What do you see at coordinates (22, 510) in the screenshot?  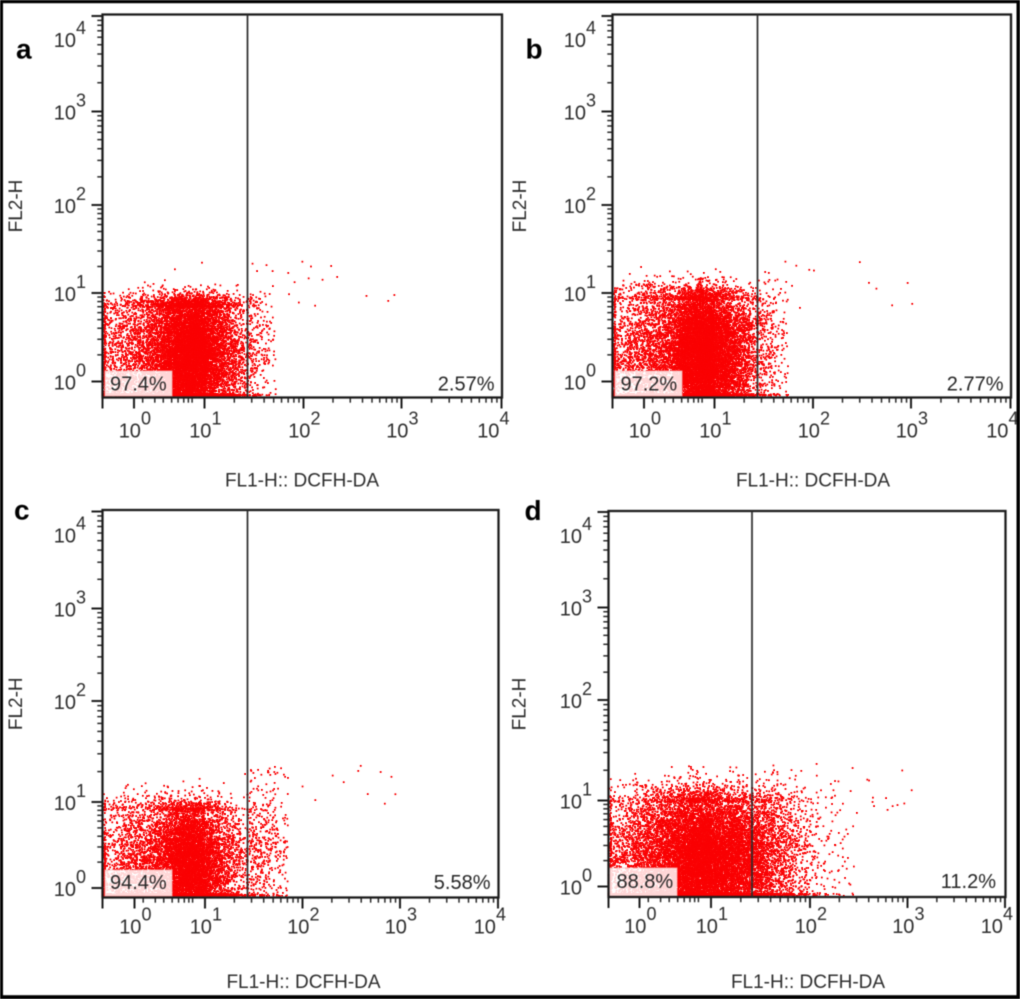 I see `svg-text: c` at bounding box center [22, 510].